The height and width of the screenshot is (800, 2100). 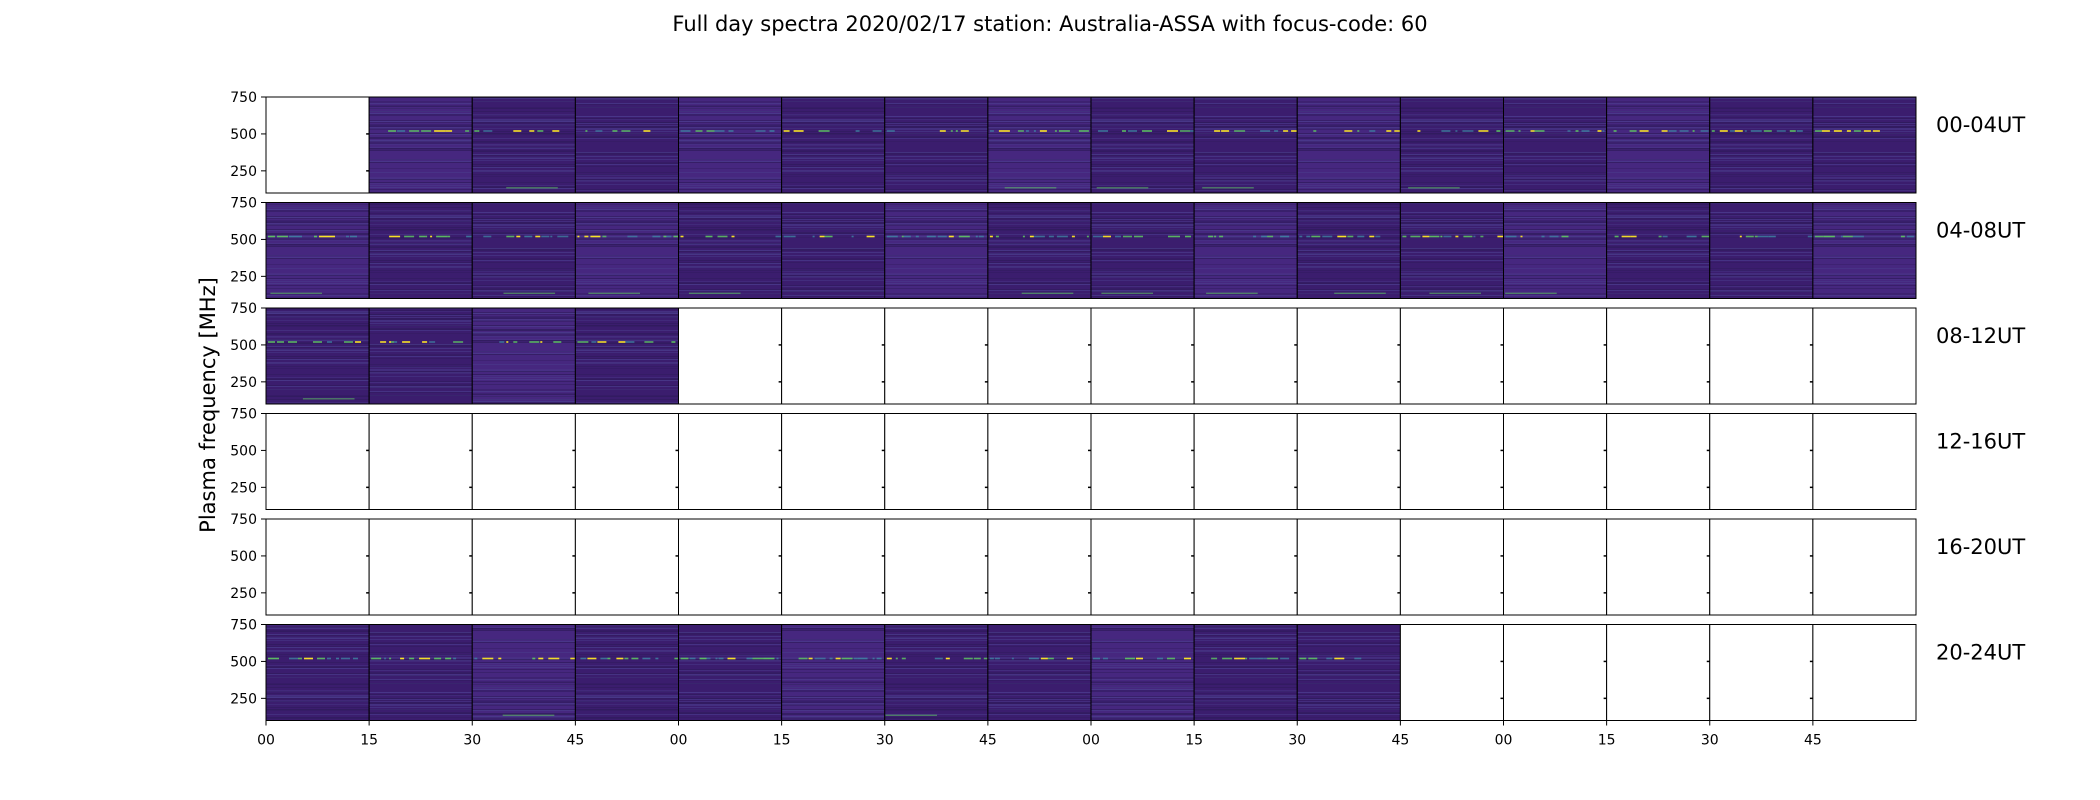 I want to click on x-tick-label: 00, so click(x=1091, y=741).